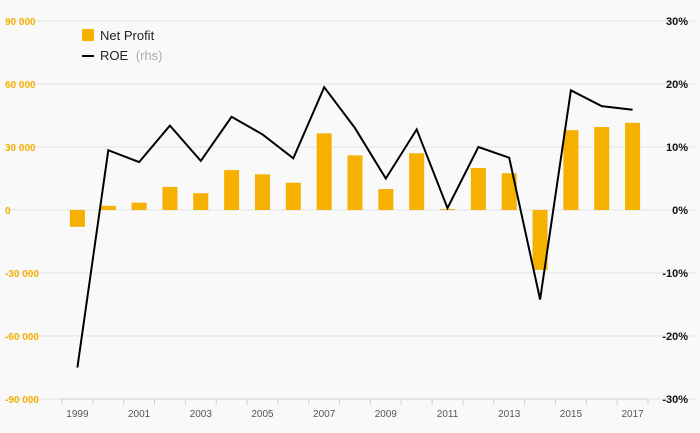  I want to click on y-right-tick-label: 30%, so click(677, 22).